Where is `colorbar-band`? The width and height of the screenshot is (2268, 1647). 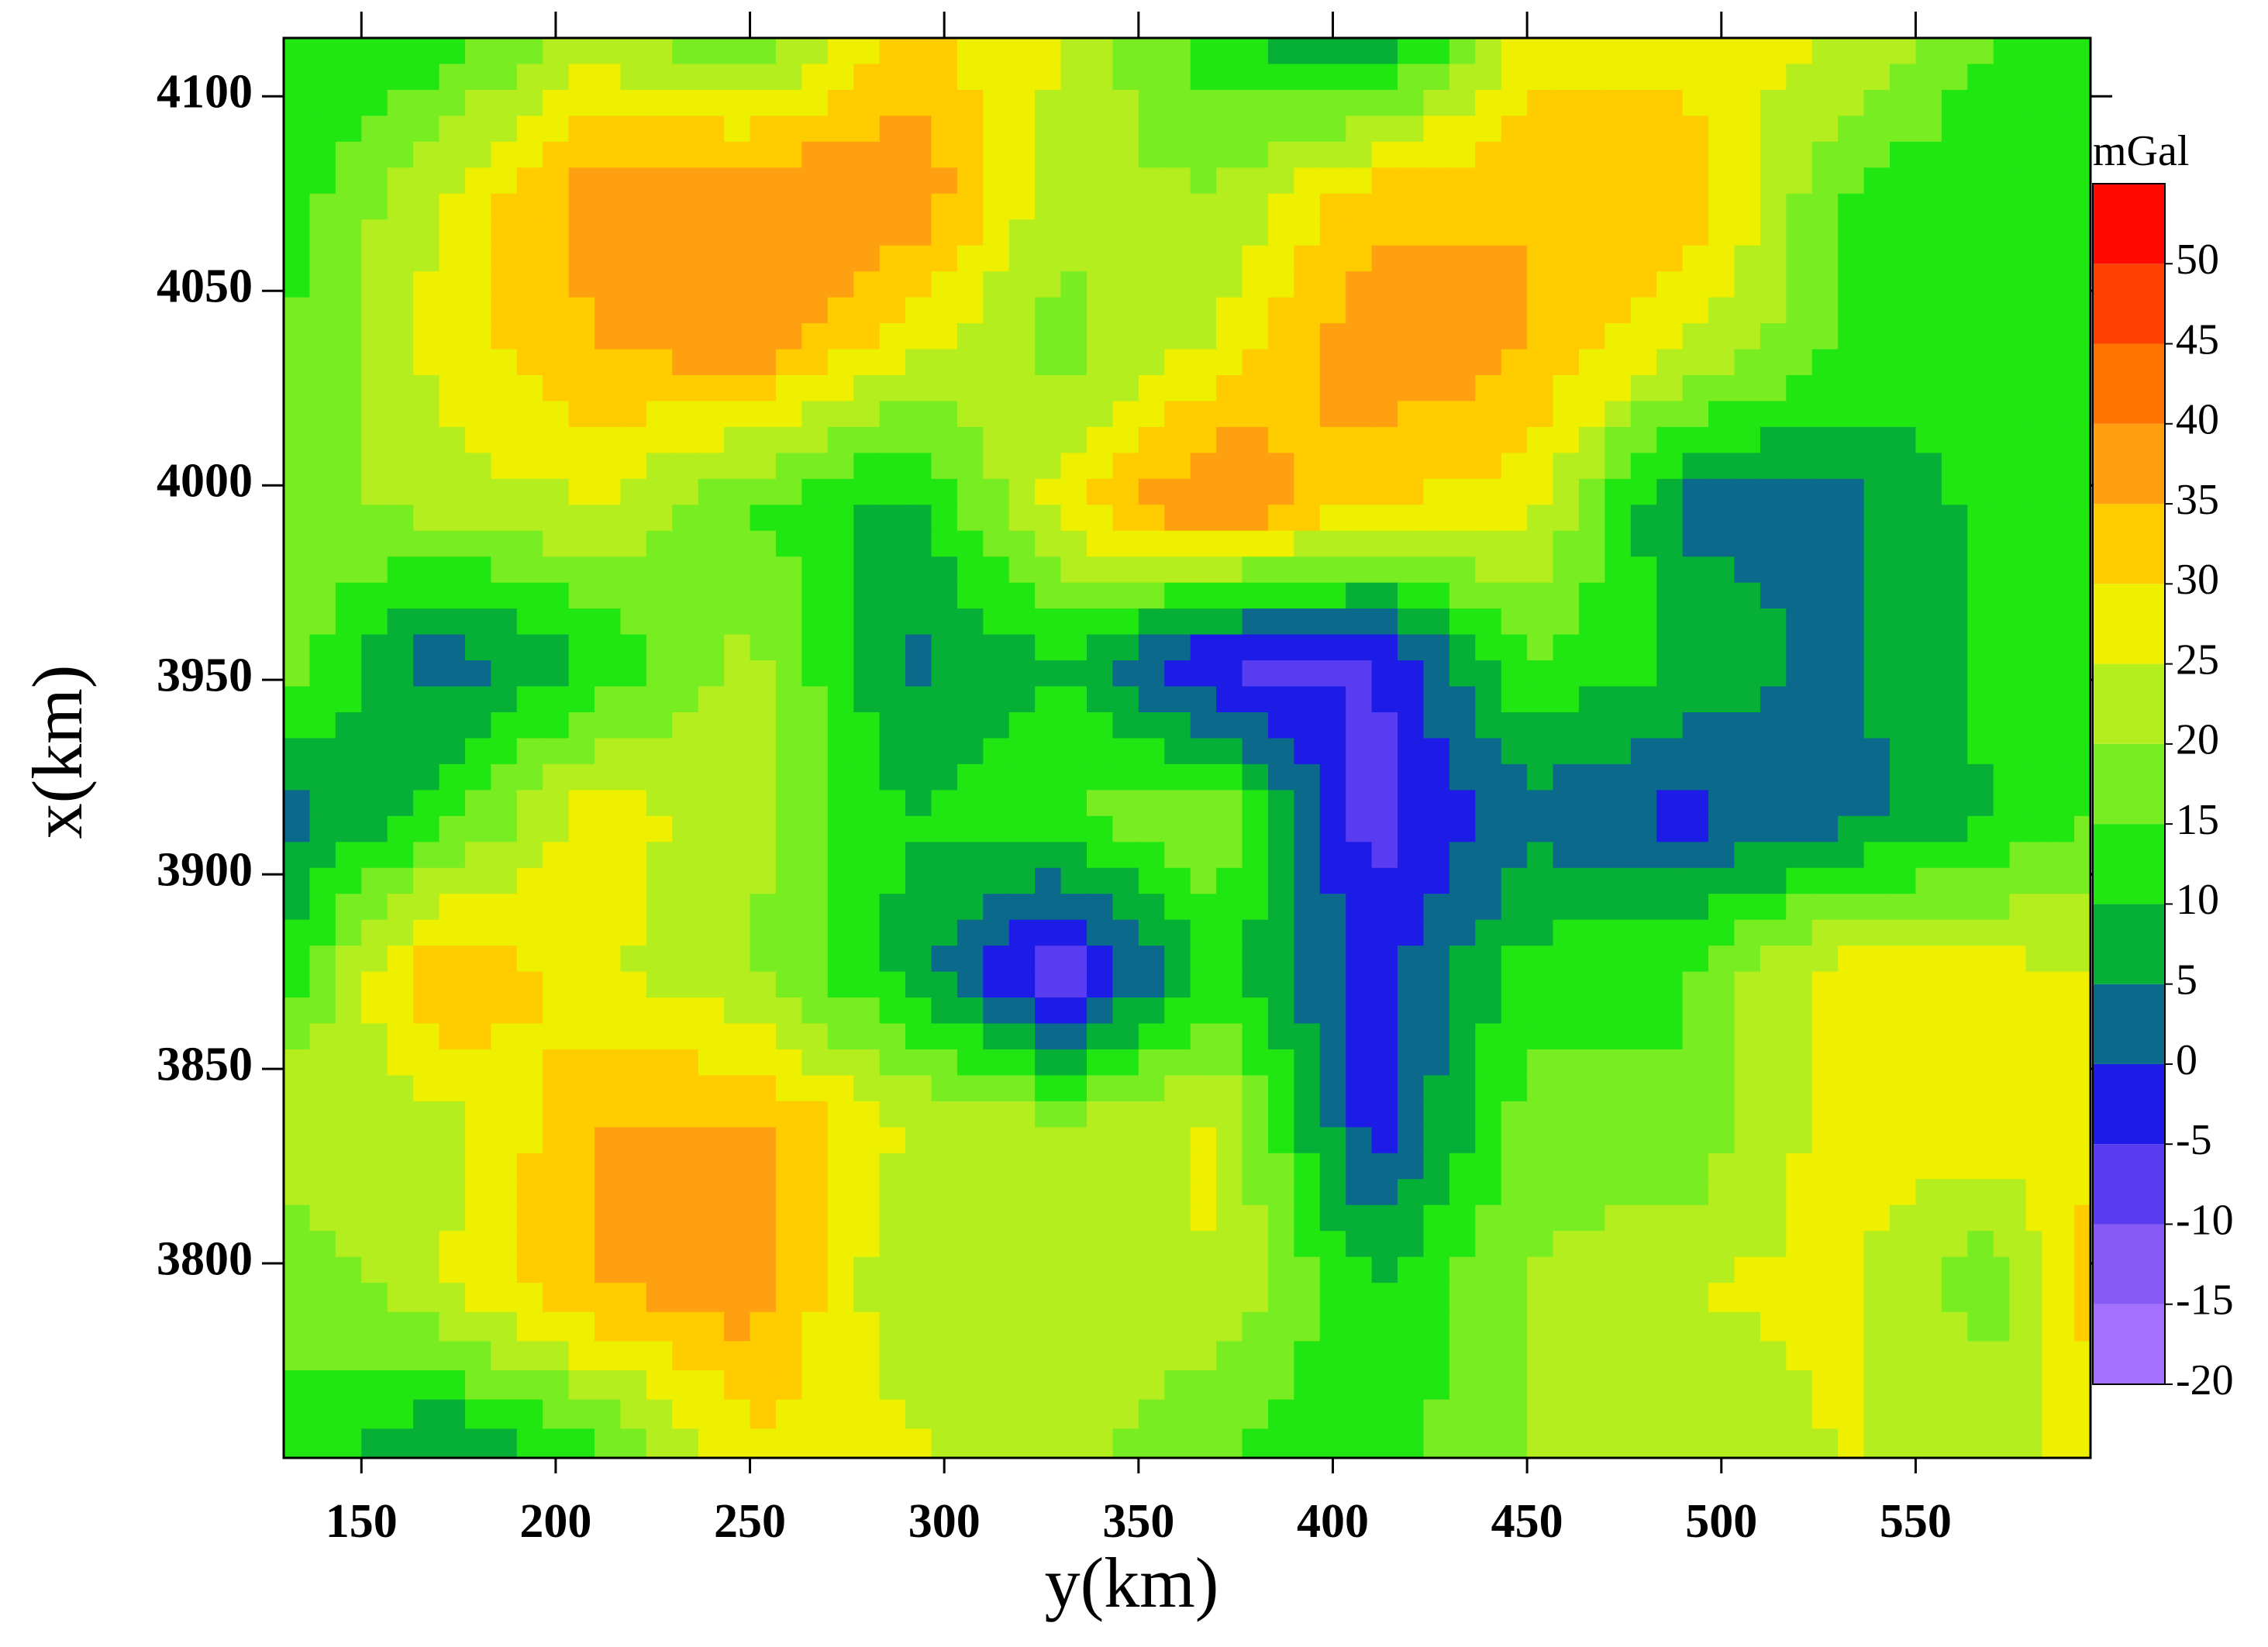
colorbar-band is located at coordinates (2129, 224).